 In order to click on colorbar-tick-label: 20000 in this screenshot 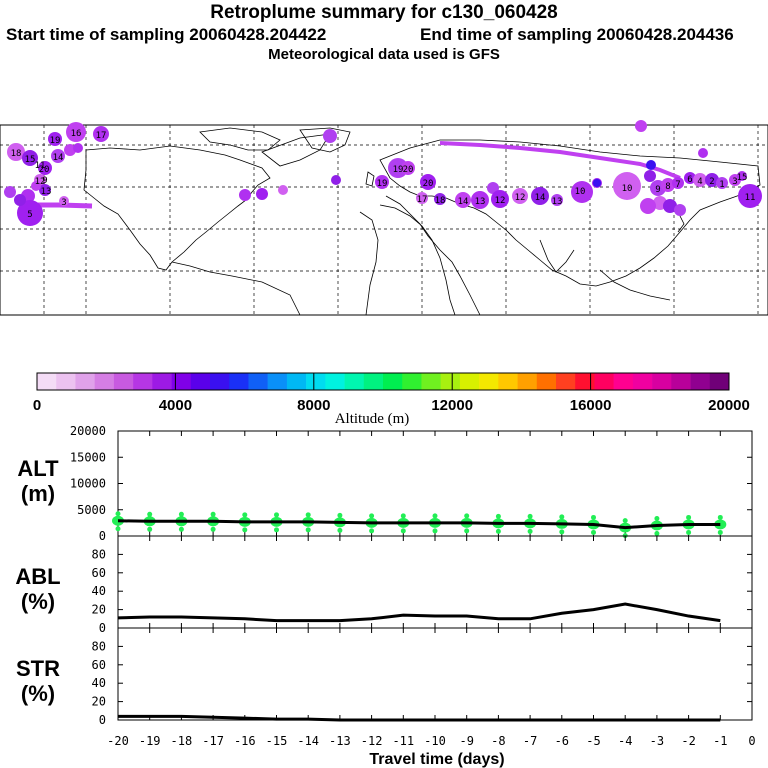, I will do `click(729, 405)`.